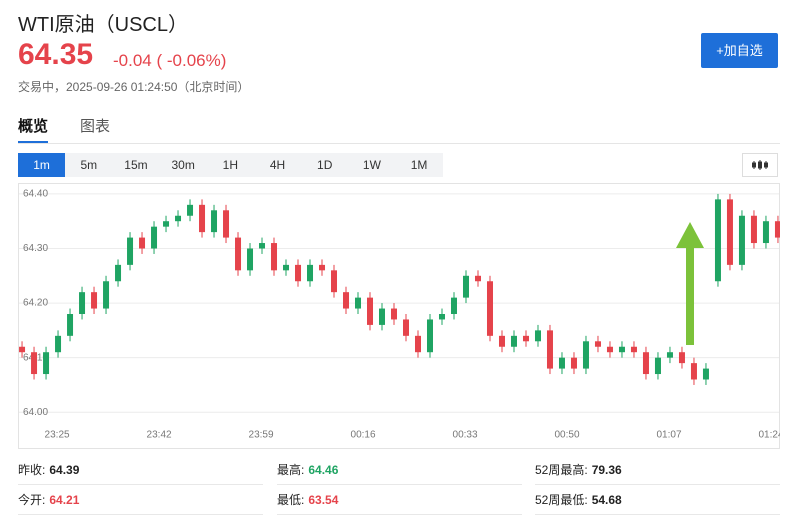 The image size is (800, 523). I want to click on period-button: 15m, so click(136, 165).